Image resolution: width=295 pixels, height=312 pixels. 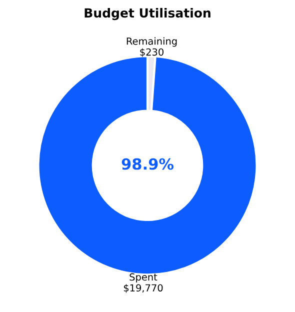 What do you see at coordinates (144, 278) in the screenshot?
I see `slice-label: Spent` at bounding box center [144, 278].